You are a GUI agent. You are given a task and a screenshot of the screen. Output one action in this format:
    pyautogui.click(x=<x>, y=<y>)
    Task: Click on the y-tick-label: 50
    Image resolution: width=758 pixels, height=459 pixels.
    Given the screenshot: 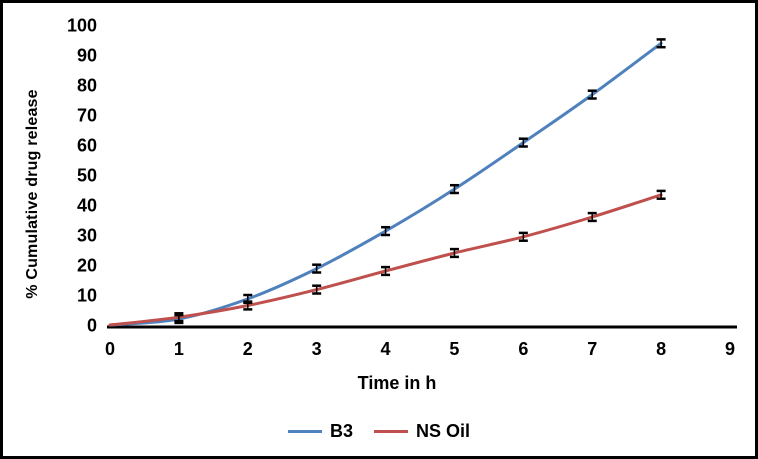 What is the action you would take?
    pyautogui.click(x=87, y=176)
    